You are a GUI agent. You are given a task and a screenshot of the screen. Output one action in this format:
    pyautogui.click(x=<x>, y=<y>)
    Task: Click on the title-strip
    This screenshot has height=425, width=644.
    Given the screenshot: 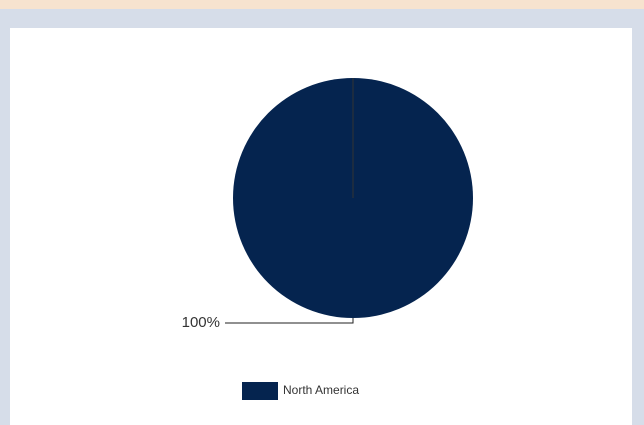 What is the action you would take?
    pyautogui.click(x=322, y=4)
    